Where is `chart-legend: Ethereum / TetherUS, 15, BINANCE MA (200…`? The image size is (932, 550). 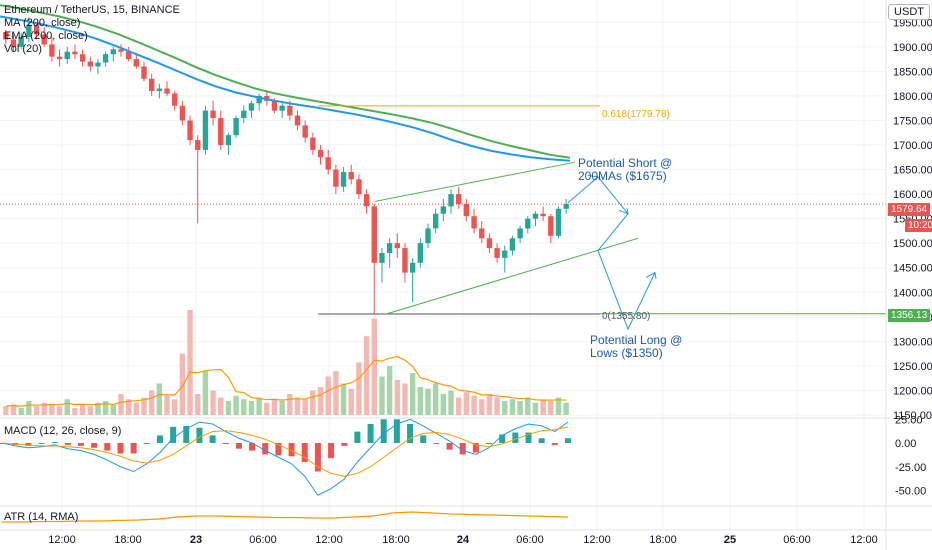
chart-legend: Ethereum / TetherUS, 15, BINANCE MA (200… is located at coordinates (92, 30).